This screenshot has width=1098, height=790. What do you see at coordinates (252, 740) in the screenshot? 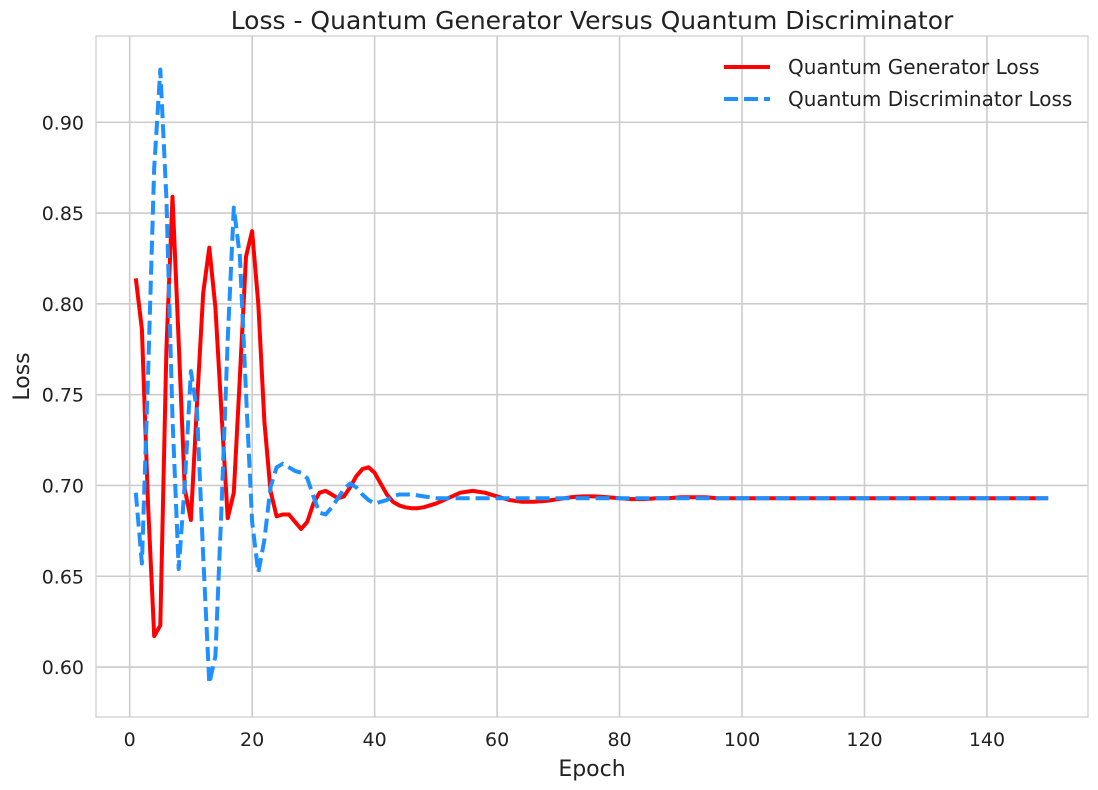
I see `x-tick-label: 20` at bounding box center [252, 740].